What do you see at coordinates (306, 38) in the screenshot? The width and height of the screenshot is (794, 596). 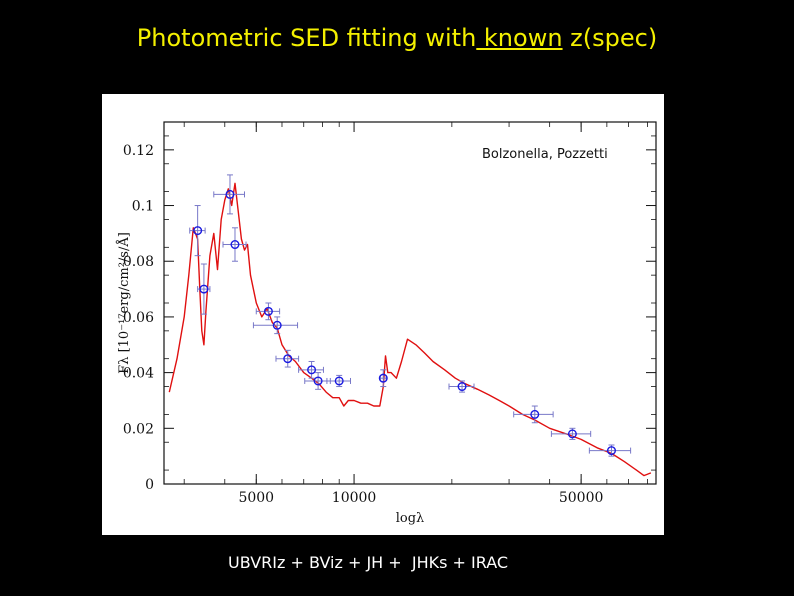 I see `title-text-pre: Photometric SED fitting with` at bounding box center [306, 38].